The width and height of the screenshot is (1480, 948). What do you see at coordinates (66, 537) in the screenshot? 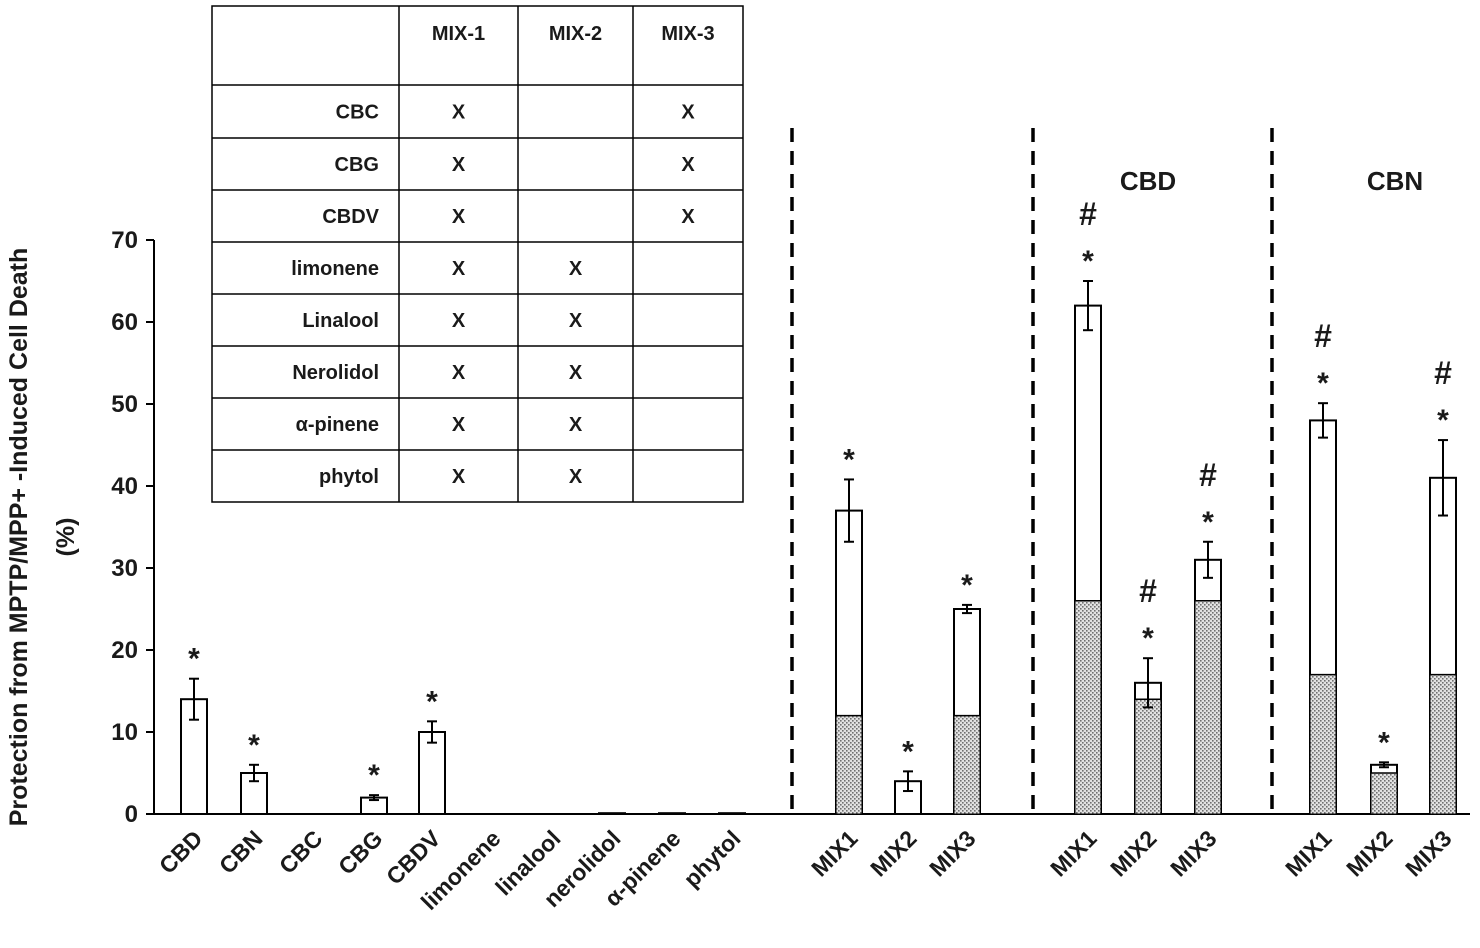
I see `y-axis-unit: (%)` at bounding box center [66, 537].